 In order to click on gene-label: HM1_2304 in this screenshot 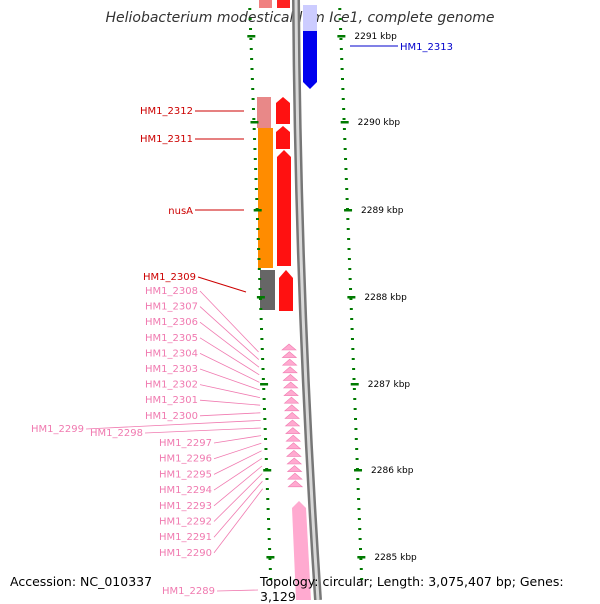, I will do `click(171, 353)`.